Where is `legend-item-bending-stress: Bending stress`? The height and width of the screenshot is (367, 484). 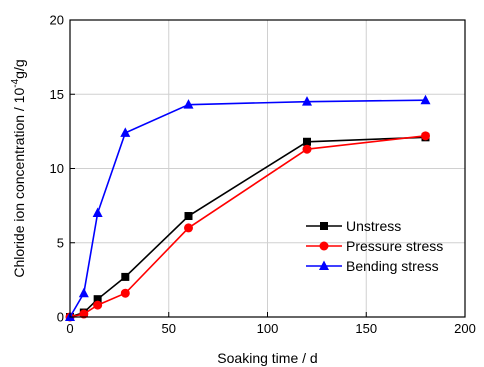
legend-item-bending-stress: Bending stress is located at coordinates (372, 266).